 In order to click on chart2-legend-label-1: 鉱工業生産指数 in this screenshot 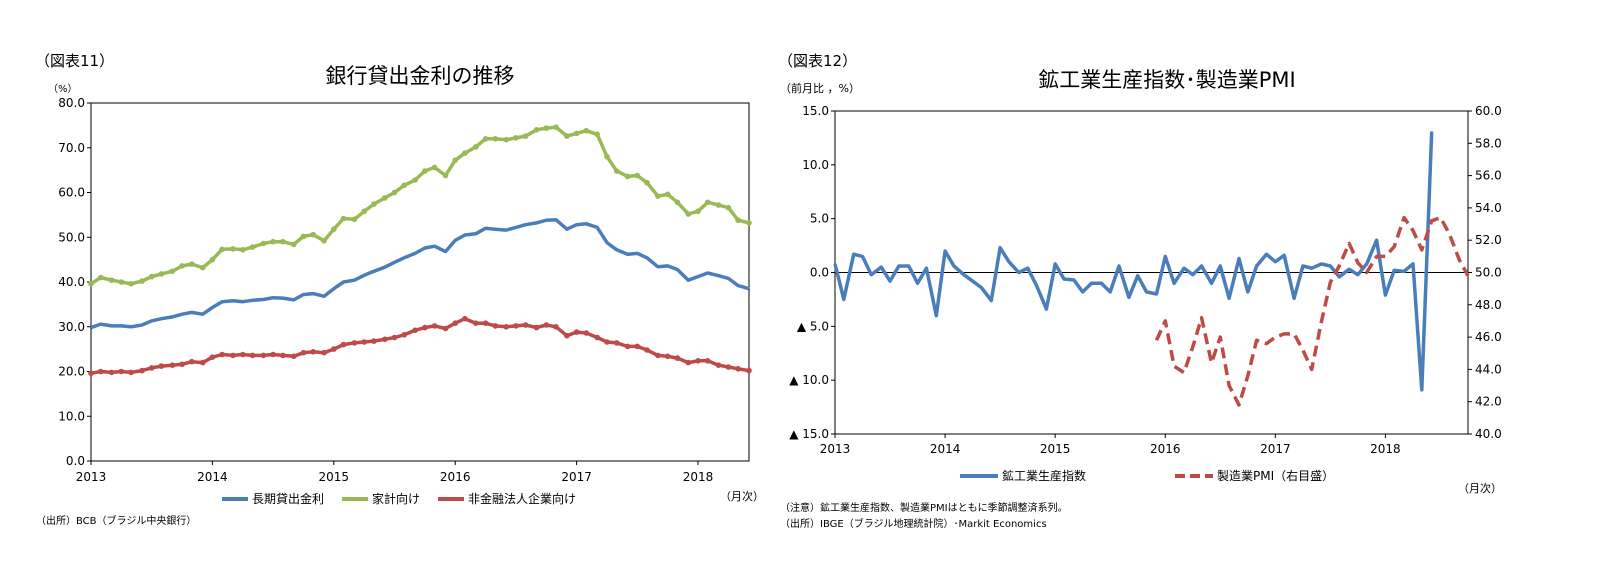, I will do `click(1044, 475)`.